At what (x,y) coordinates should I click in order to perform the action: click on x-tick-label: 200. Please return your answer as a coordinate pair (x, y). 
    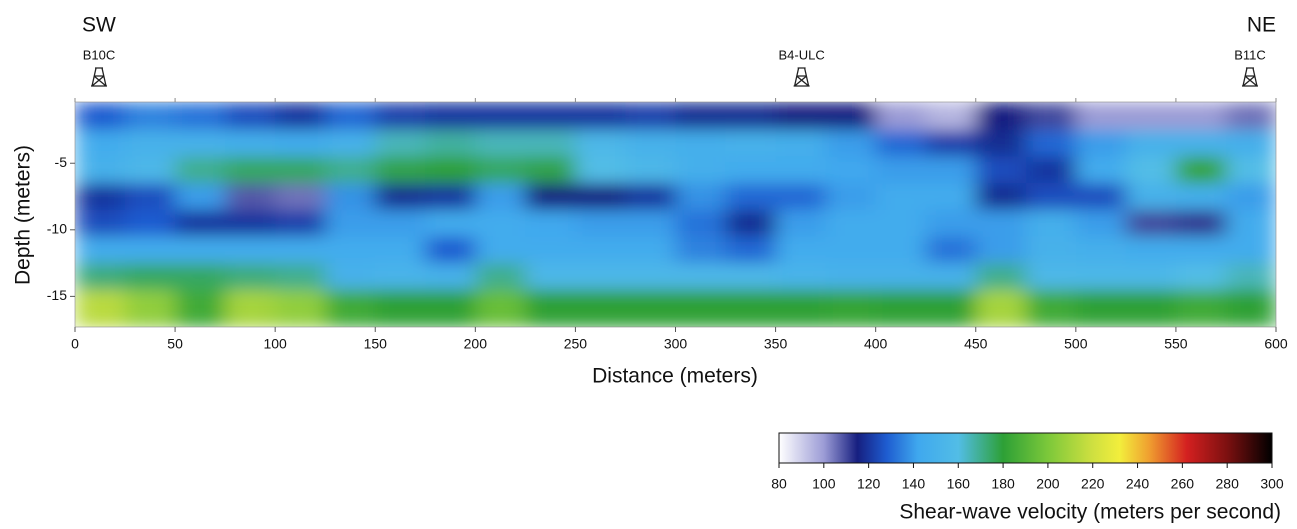
    Looking at the image, I should click on (476, 344).